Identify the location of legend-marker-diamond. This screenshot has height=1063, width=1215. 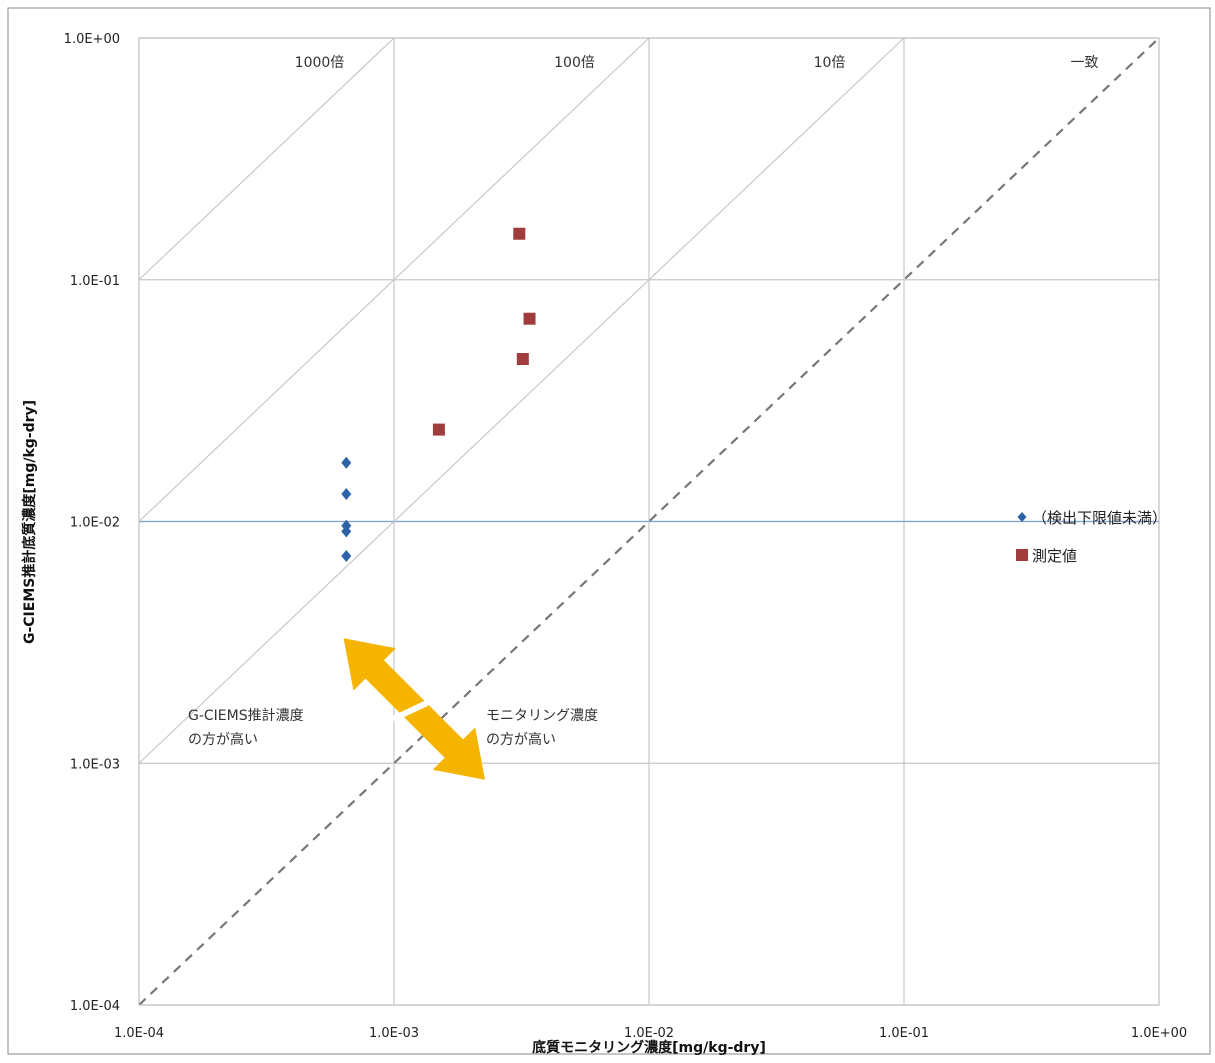
(1022, 517).